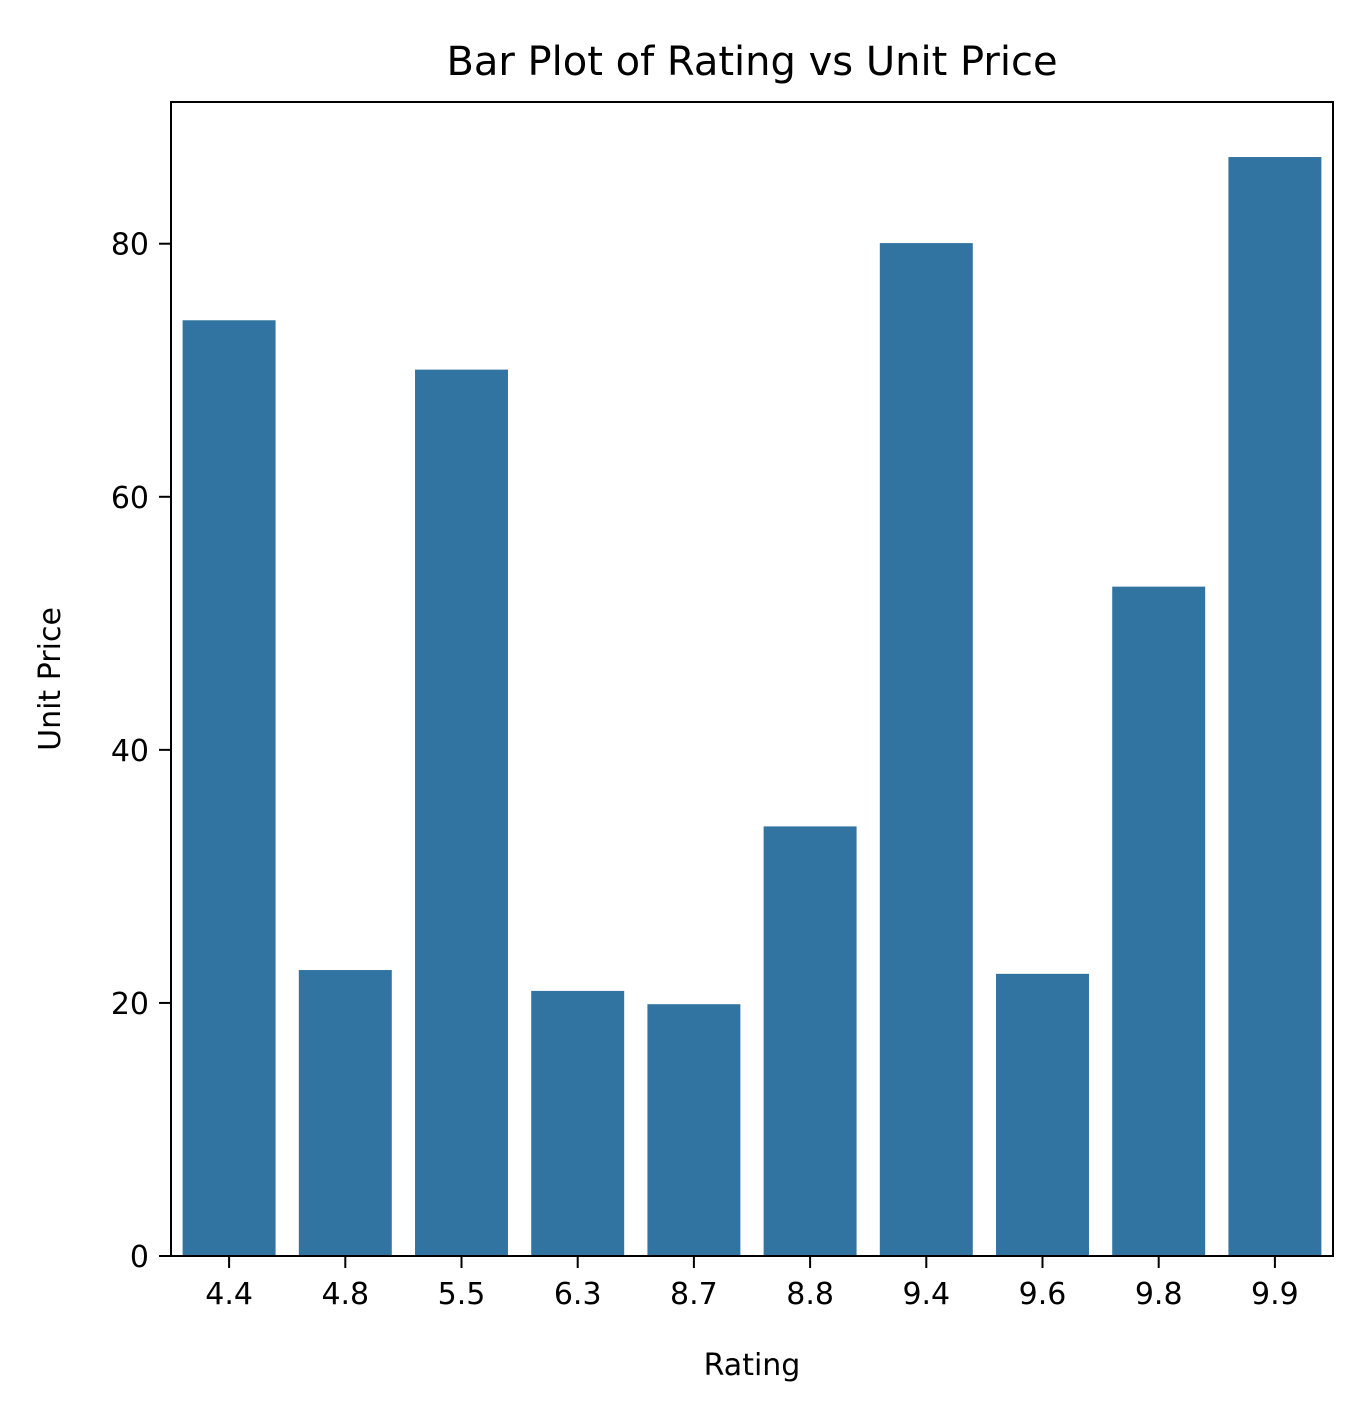 This screenshot has width=1363, height=1416. Describe the element at coordinates (752, 1284) in the screenshot. I see `x-axis: 4.4 4.8 5.5 6.3 8.7 8.8 9.4 9.6 9.8 9.9` at that location.